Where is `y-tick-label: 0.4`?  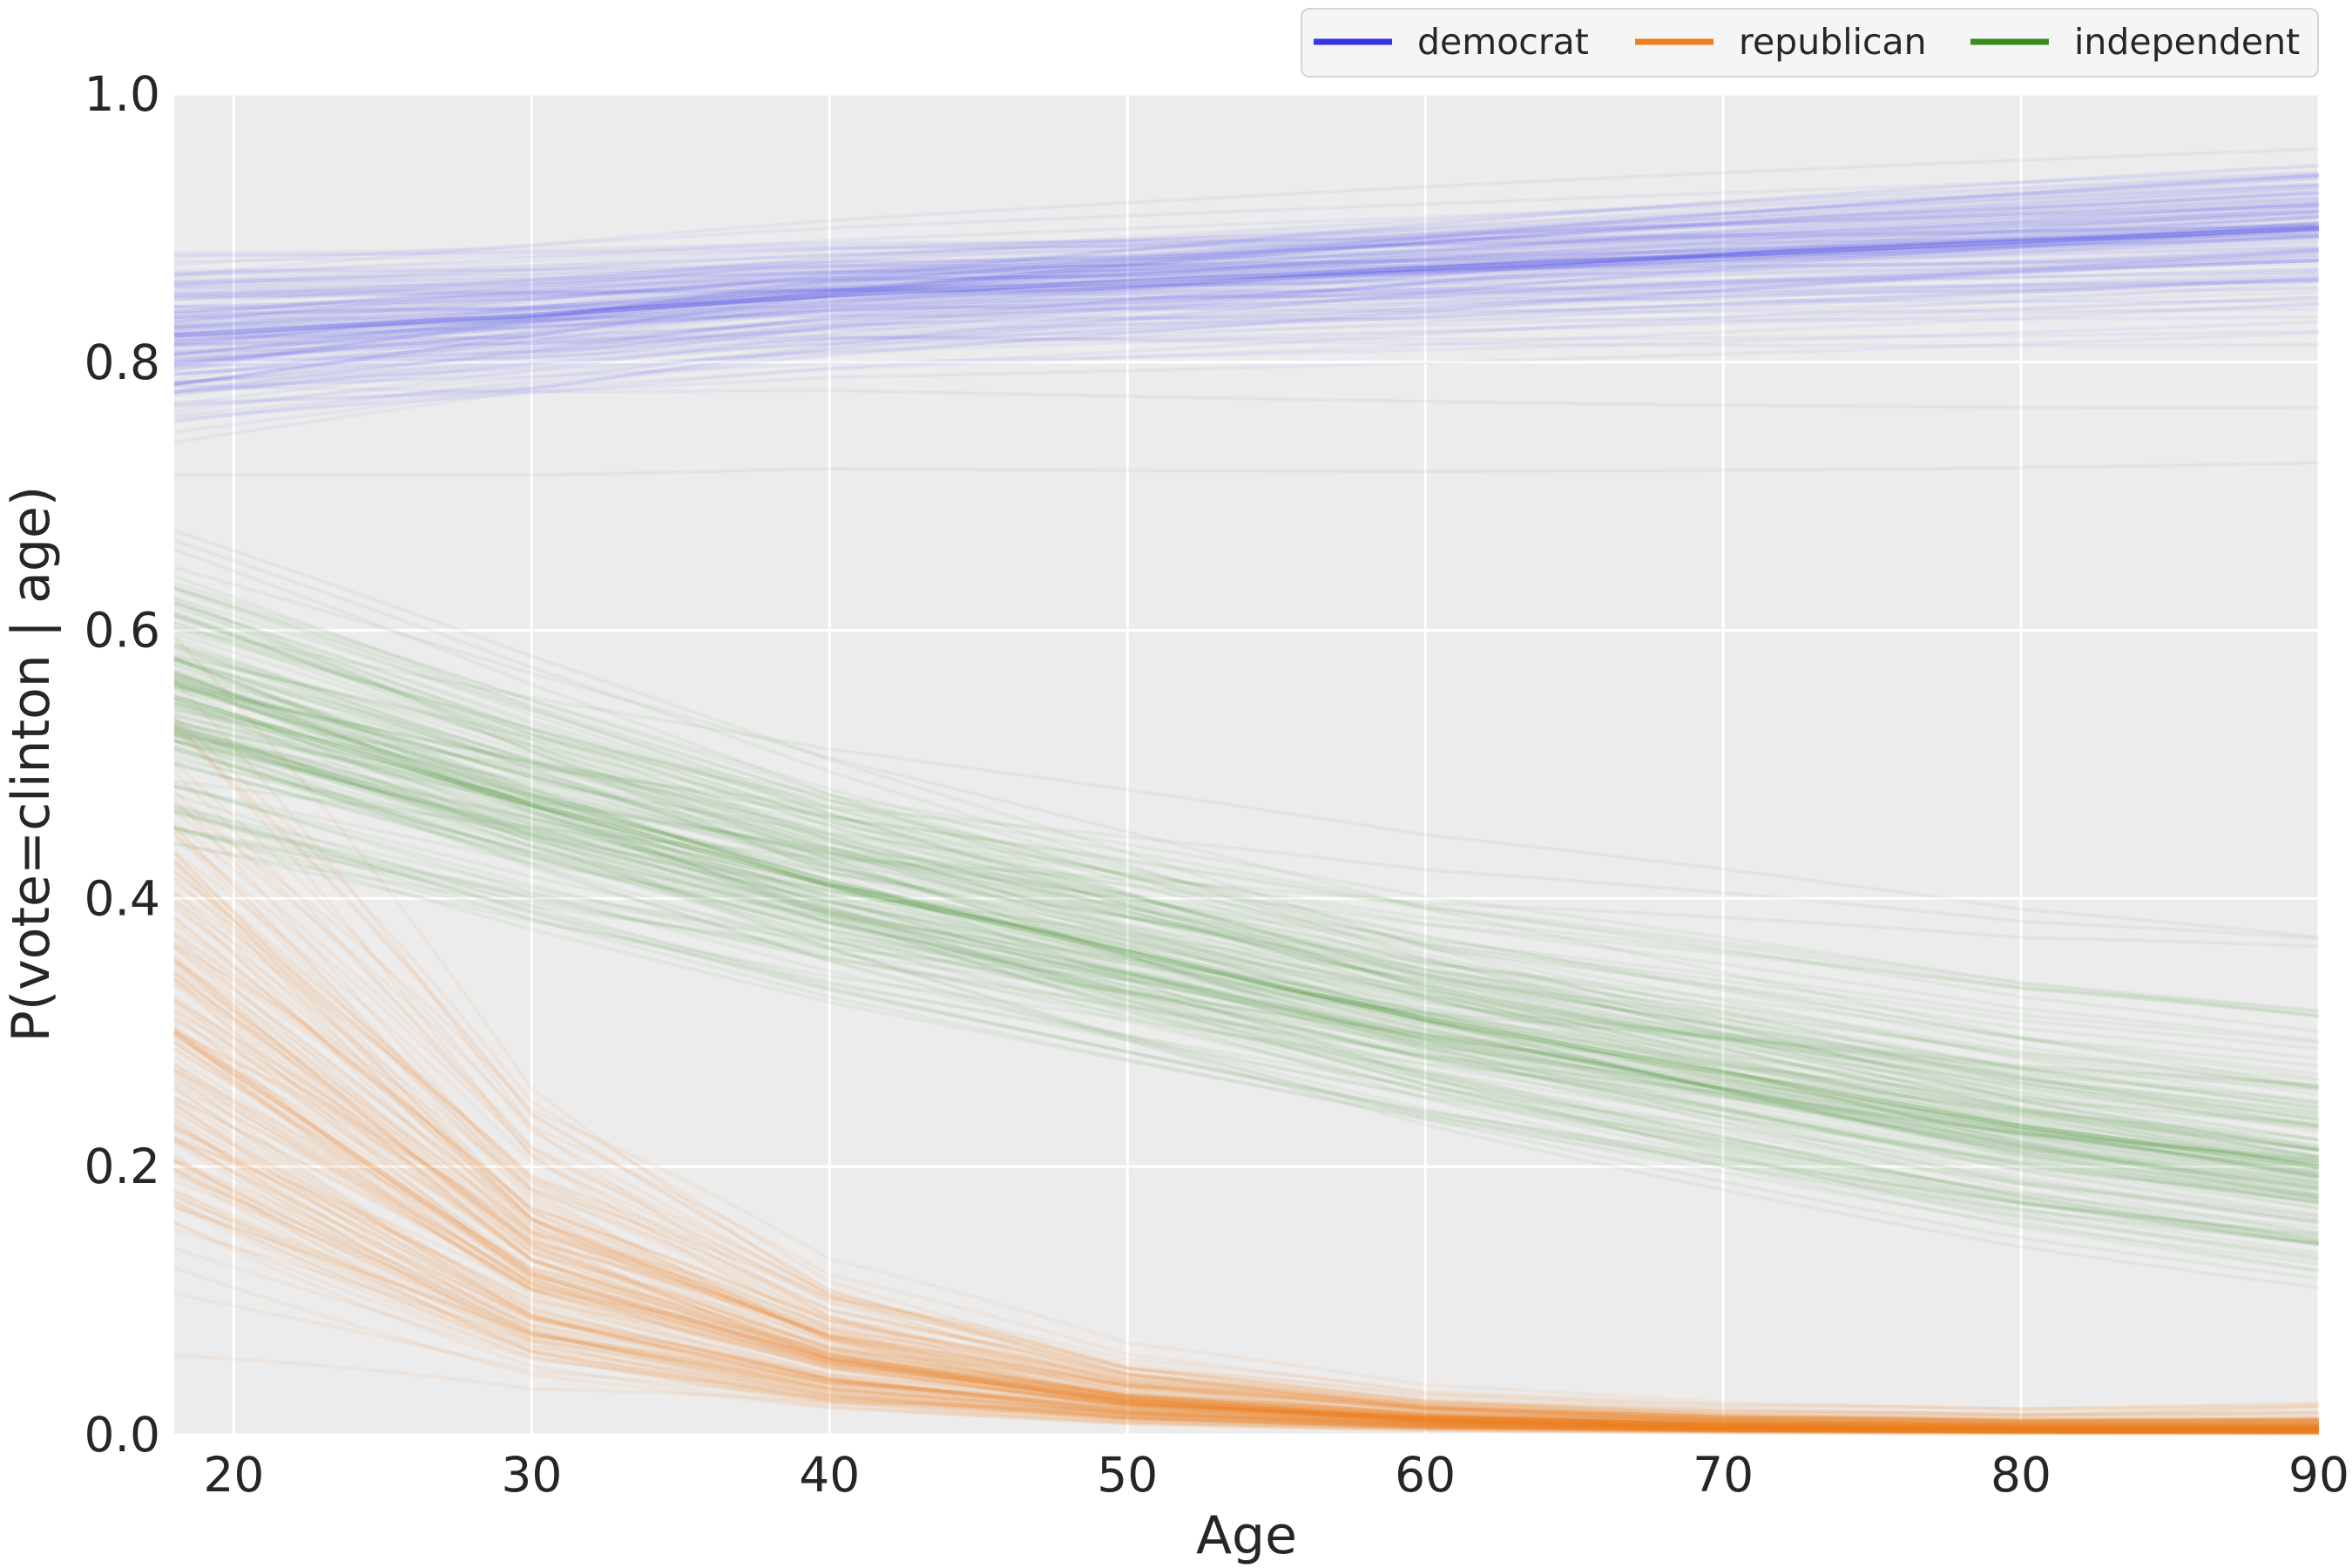 y-tick-label: 0.4 is located at coordinates (122, 898).